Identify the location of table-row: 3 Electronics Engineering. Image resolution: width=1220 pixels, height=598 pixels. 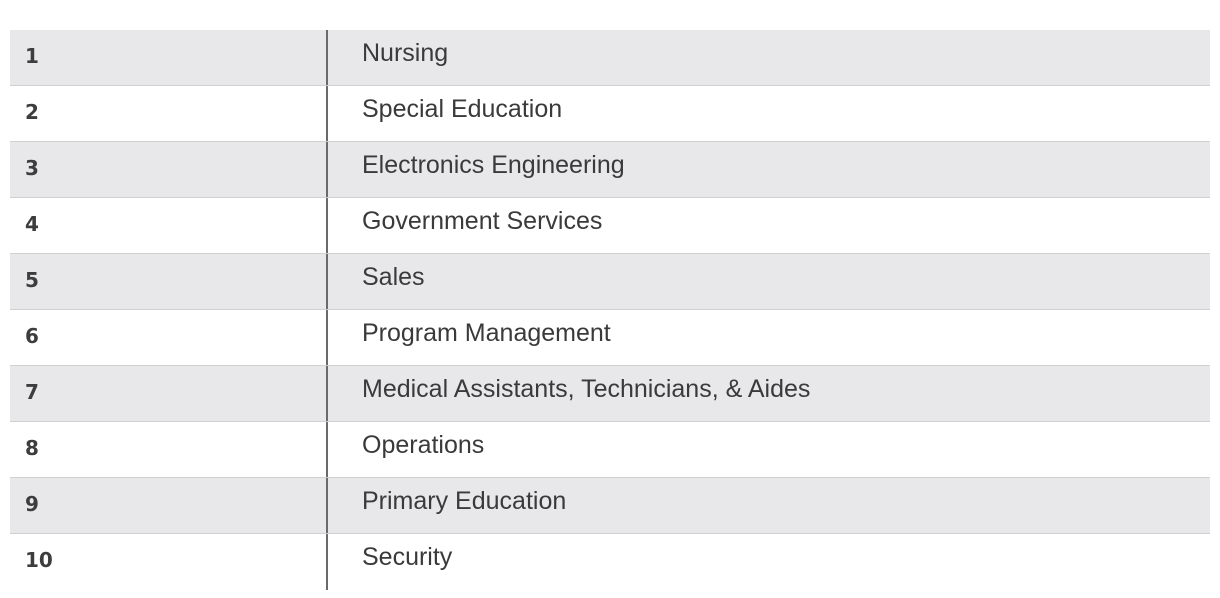
(610, 170).